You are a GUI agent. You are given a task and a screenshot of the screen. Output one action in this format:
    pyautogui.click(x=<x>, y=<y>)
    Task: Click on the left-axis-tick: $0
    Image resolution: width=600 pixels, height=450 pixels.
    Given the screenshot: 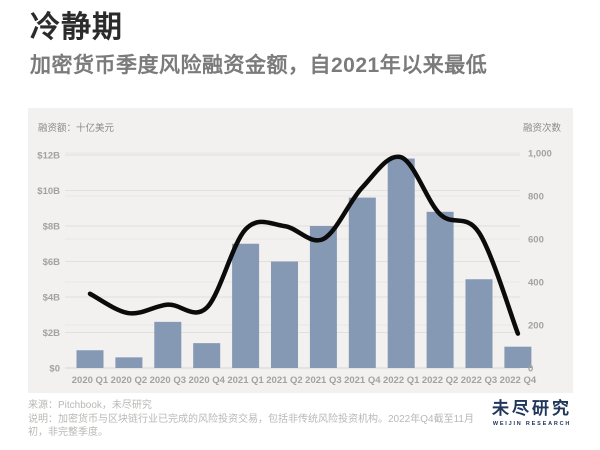 What is the action you would take?
    pyautogui.click(x=54, y=369)
    